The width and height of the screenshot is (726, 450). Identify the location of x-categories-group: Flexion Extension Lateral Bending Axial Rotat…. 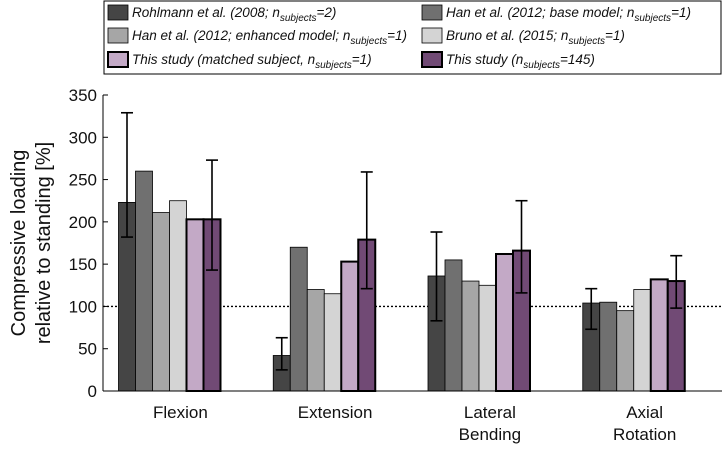
(414, 423).